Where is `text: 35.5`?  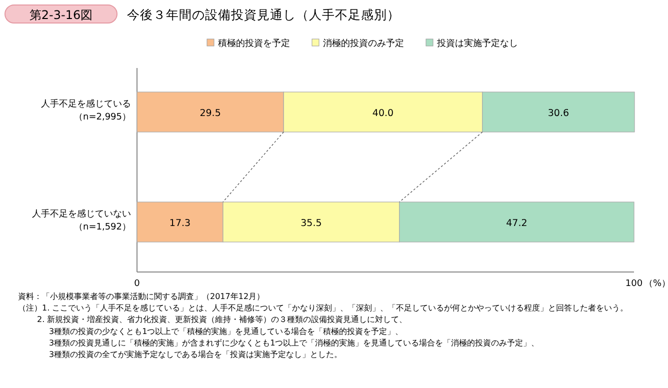
text: 35.5 is located at coordinates (311, 223).